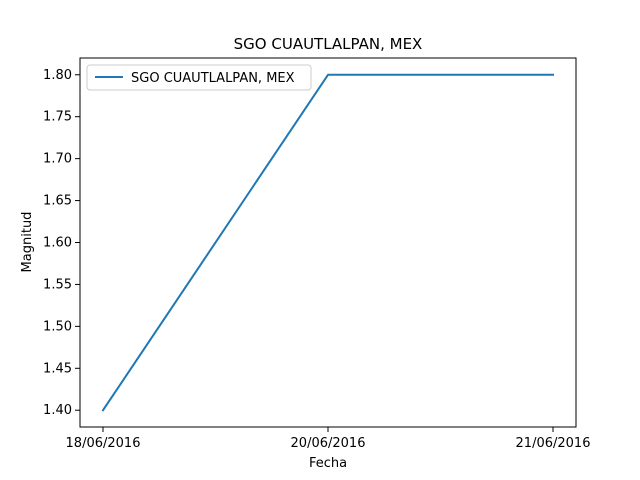 This screenshot has height=480, width=640. Describe the element at coordinates (328, 463) in the screenshot. I see `x-axis-label: Fecha` at that location.